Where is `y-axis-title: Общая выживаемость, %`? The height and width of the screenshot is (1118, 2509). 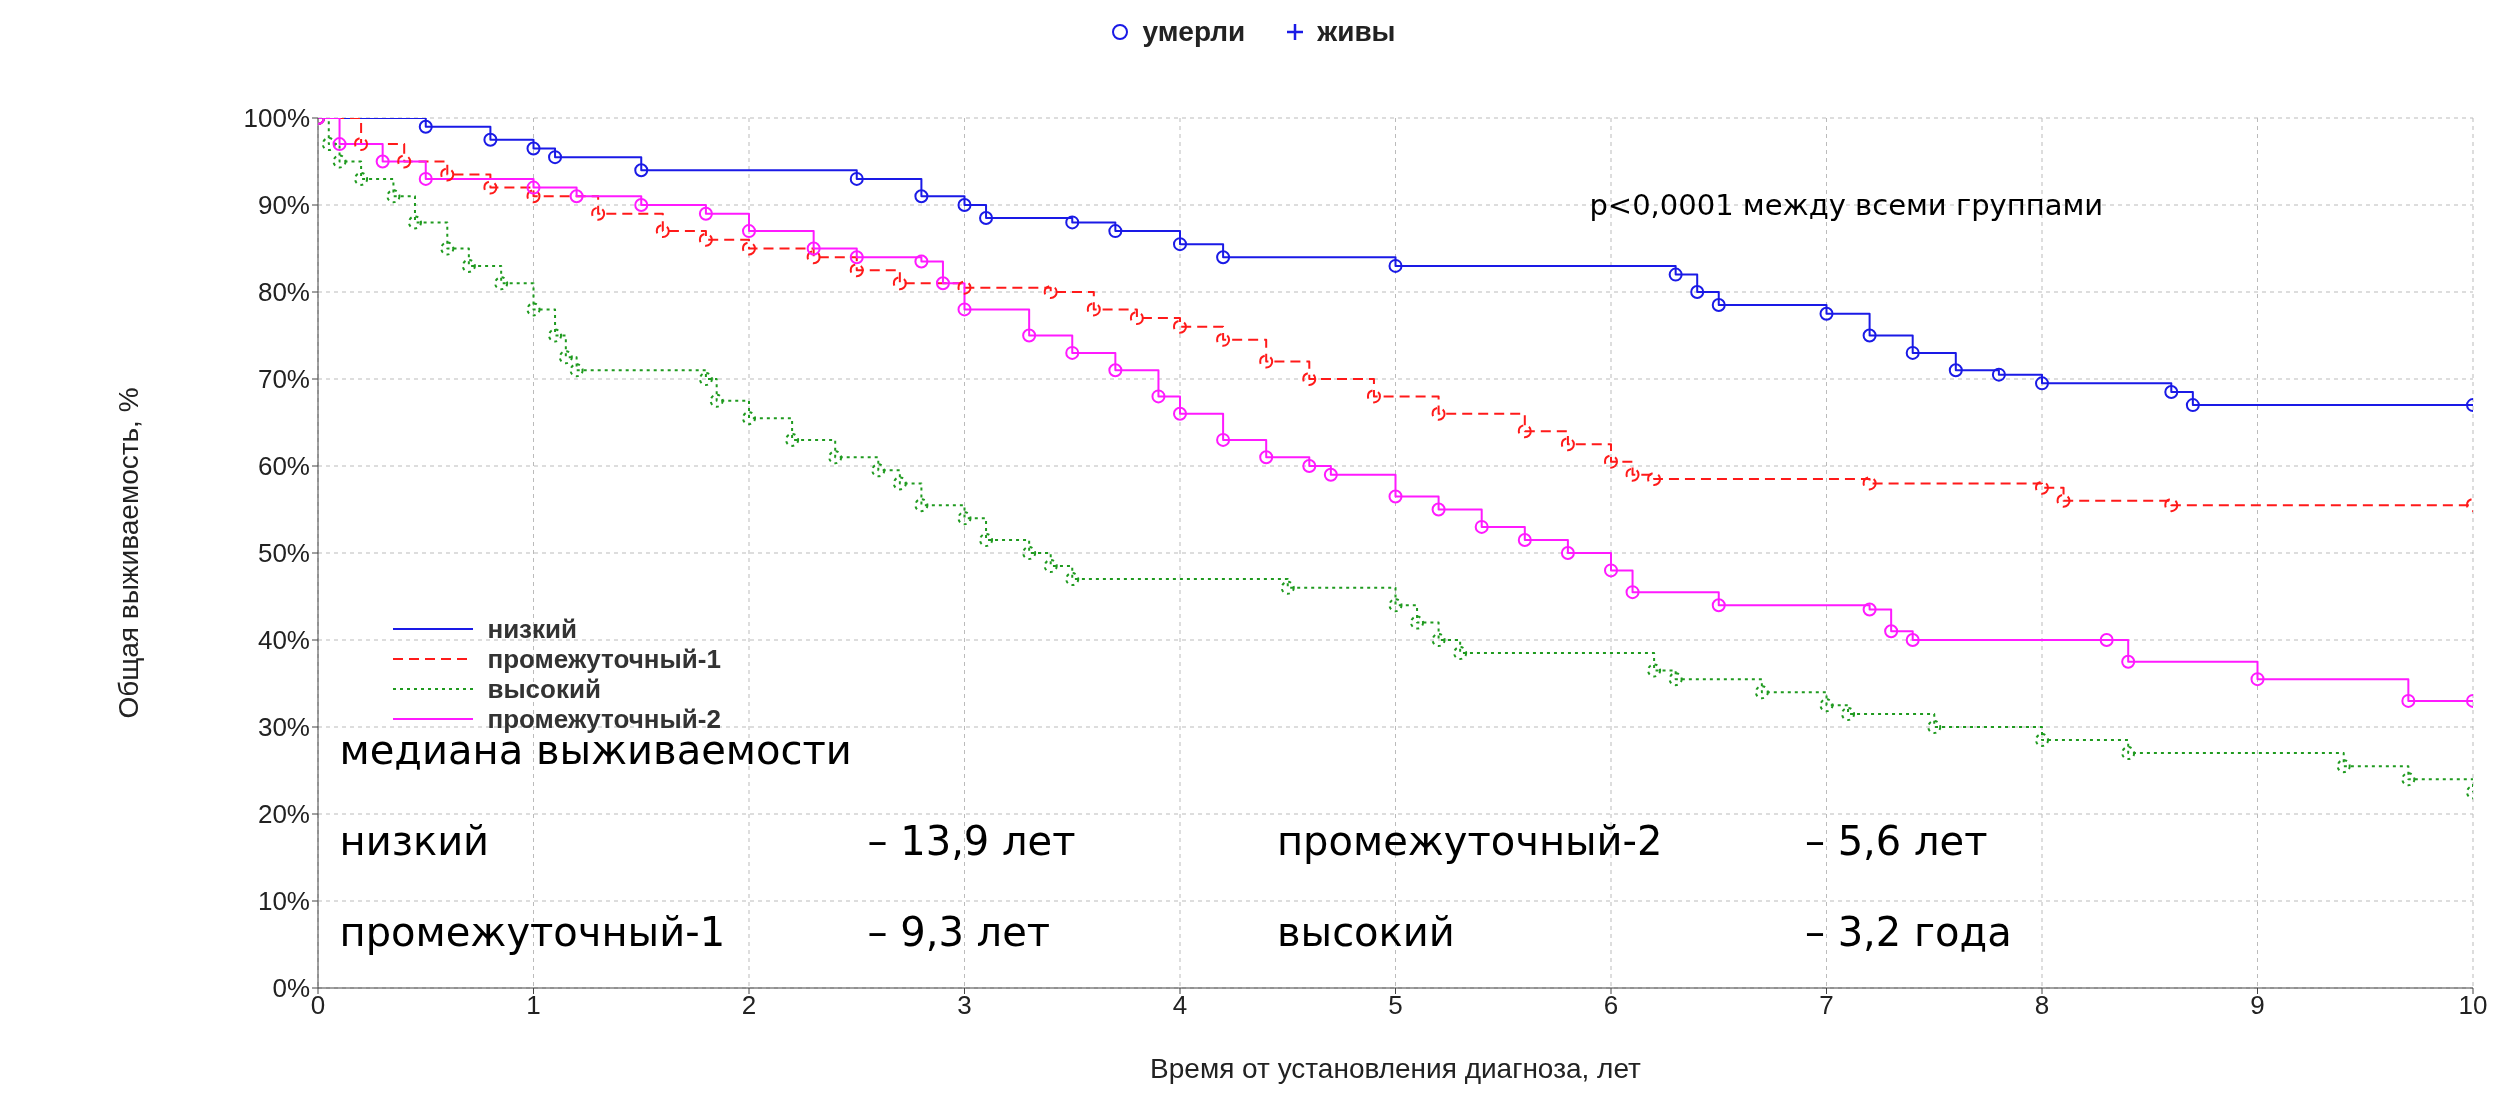
y-axis-title: Общая выживаемость, % is located at coordinates (128, 553).